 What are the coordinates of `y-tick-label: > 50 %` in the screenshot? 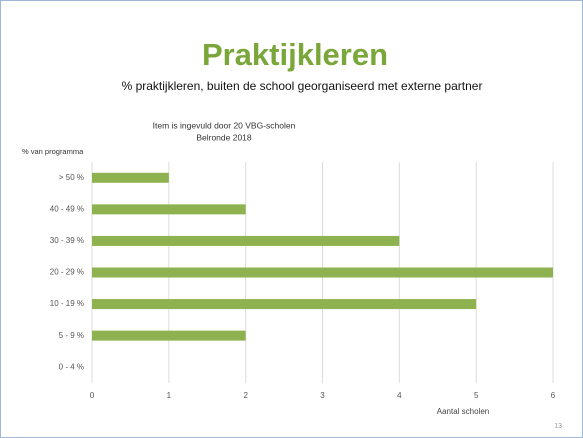 It's located at (71, 177).